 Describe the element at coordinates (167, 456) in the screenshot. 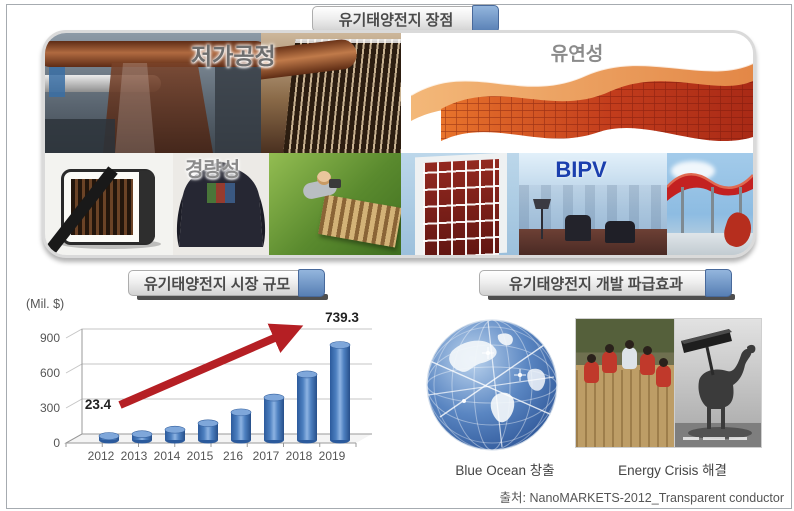

I see `svg-text: 2014` at that location.